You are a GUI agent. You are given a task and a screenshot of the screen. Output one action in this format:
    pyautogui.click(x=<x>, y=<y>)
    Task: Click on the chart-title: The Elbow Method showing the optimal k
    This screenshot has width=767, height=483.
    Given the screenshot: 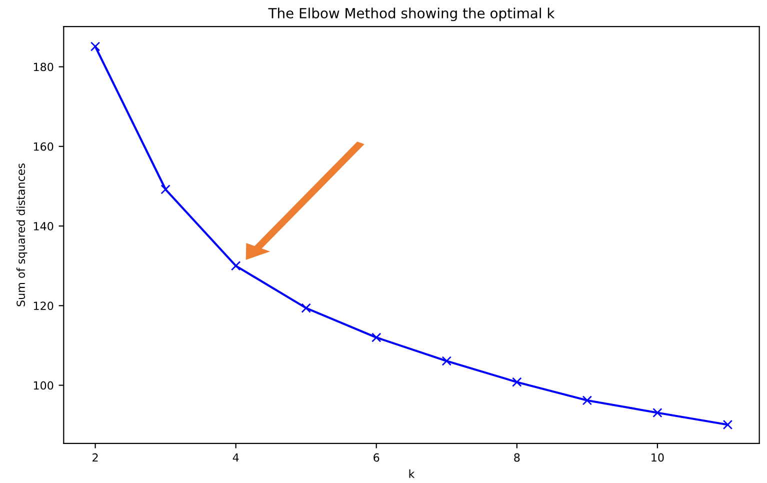 What is the action you would take?
    pyautogui.click(x=411, y=15)
    